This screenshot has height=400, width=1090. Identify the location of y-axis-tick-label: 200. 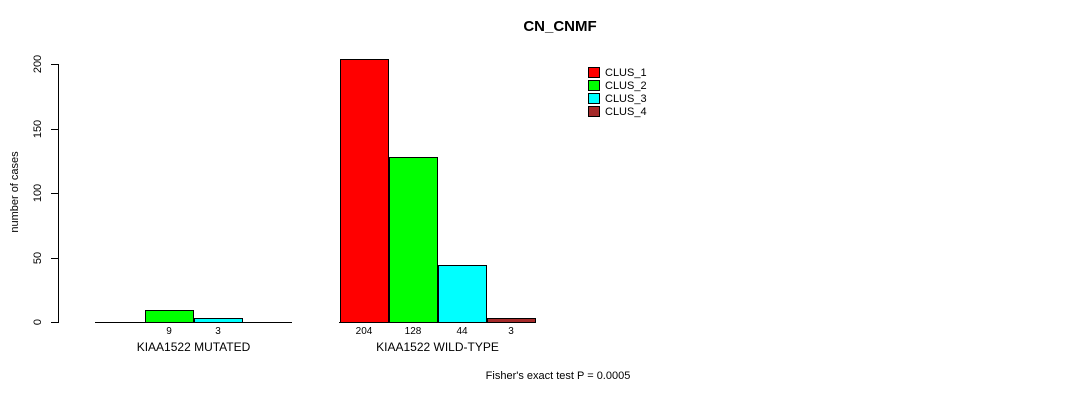
(38, 64).